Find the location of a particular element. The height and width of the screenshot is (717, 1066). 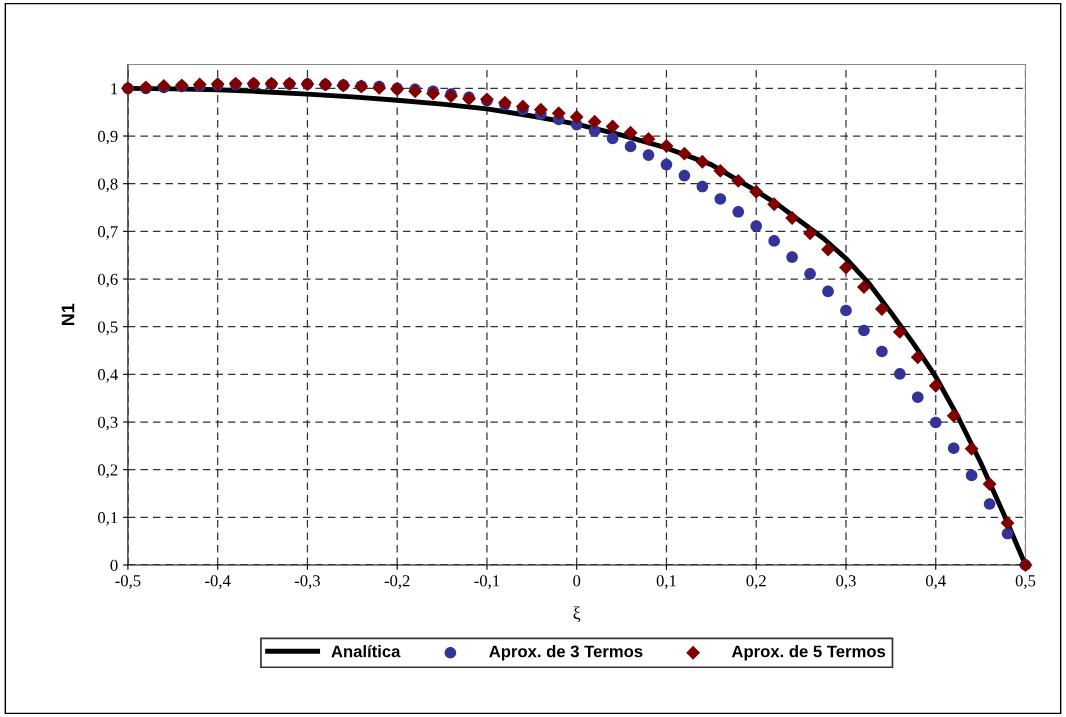

x-tick-label: 0 is located at coordinates (577, 581).